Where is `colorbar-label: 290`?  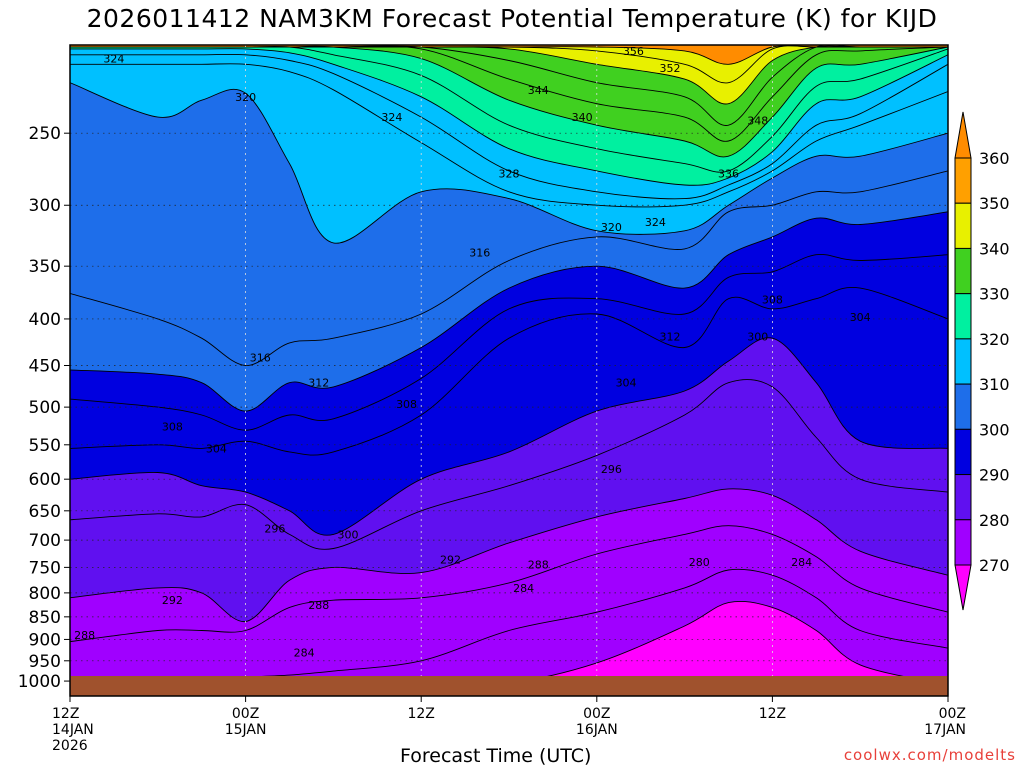
colorbar-label: 290 is located at coordinates (994, 475).